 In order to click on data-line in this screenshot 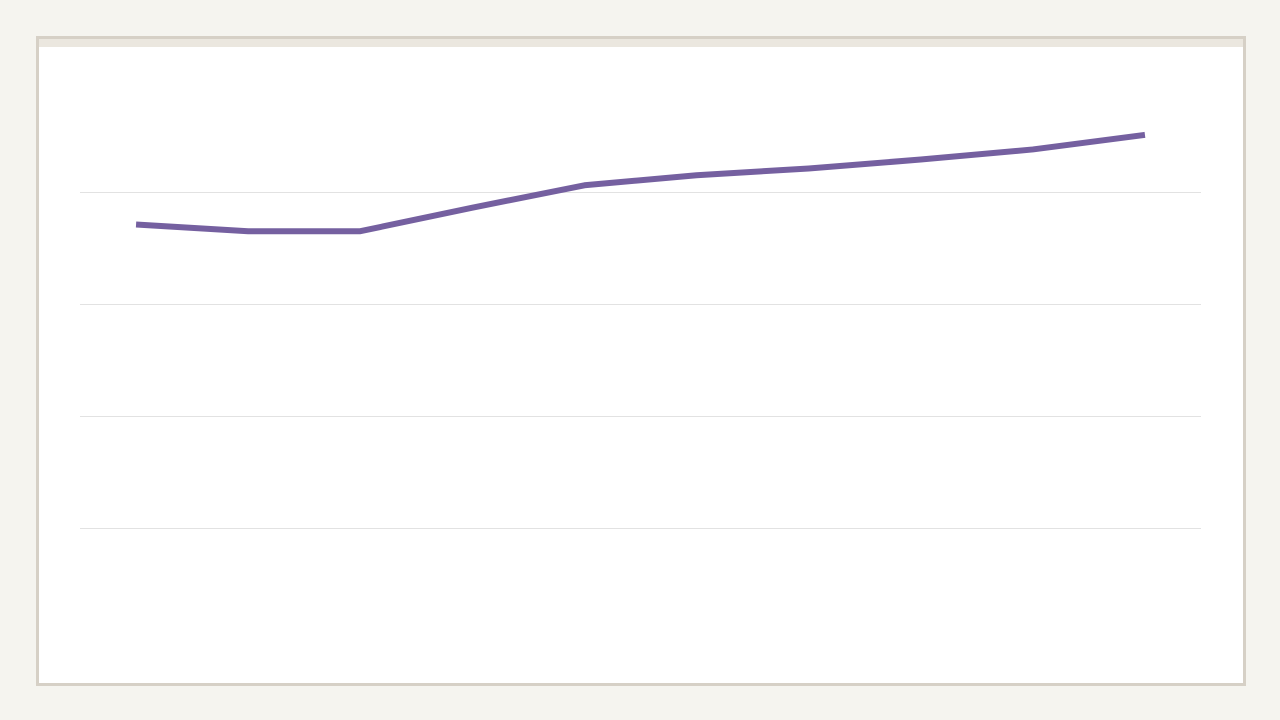, I will do `click(640, 183)`.